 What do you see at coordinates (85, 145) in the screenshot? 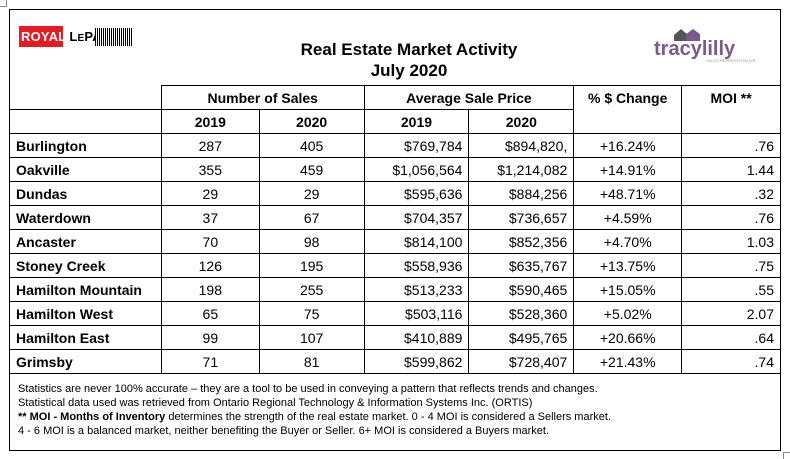
I see `city-cell: Burlington` at bounding box center [85, 145].